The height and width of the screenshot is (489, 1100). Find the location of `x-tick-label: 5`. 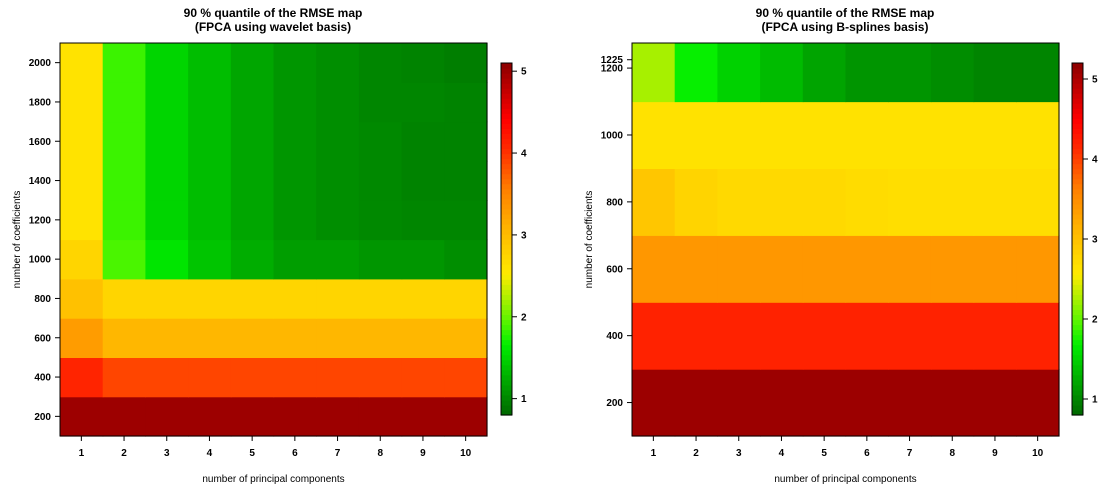

x-tick-label: 5 is located at coordinates (824, 453).